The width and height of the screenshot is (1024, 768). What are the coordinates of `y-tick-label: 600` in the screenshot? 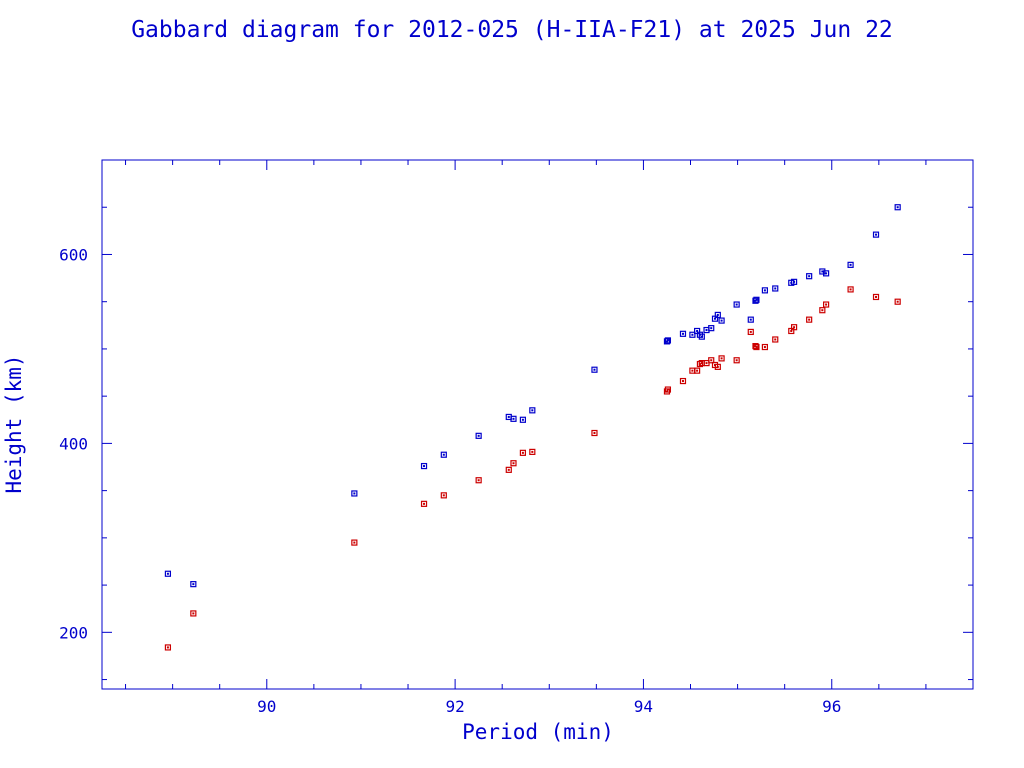 It's located at (73, 254).